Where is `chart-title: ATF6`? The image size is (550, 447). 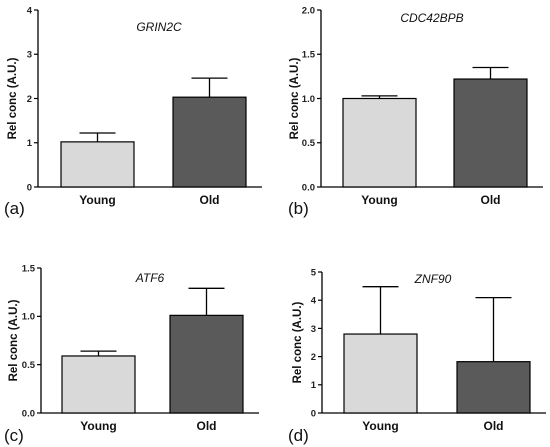 chart-title: ATF6 is located at coordinates (150, 278).